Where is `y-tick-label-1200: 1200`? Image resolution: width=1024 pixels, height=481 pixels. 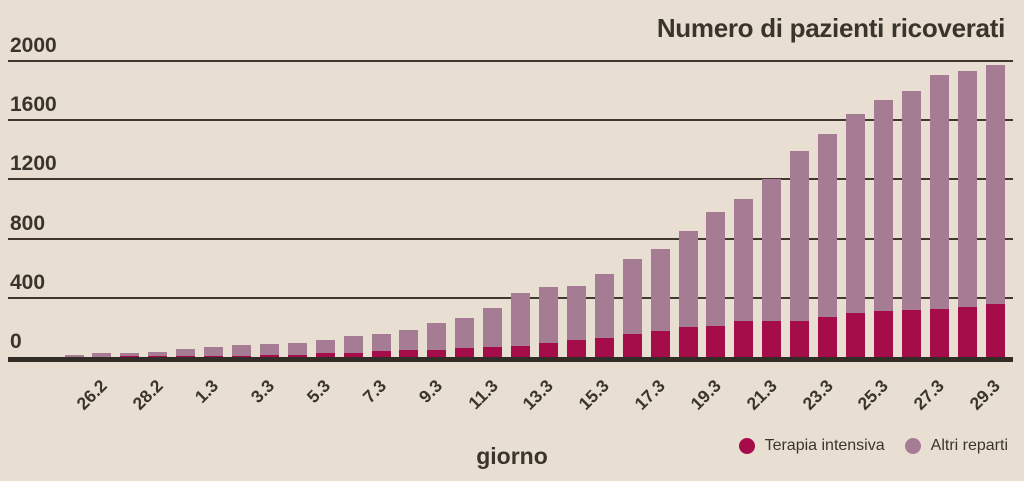 y-tick-label-1200: 1200 is located at coordinates (33, 164).